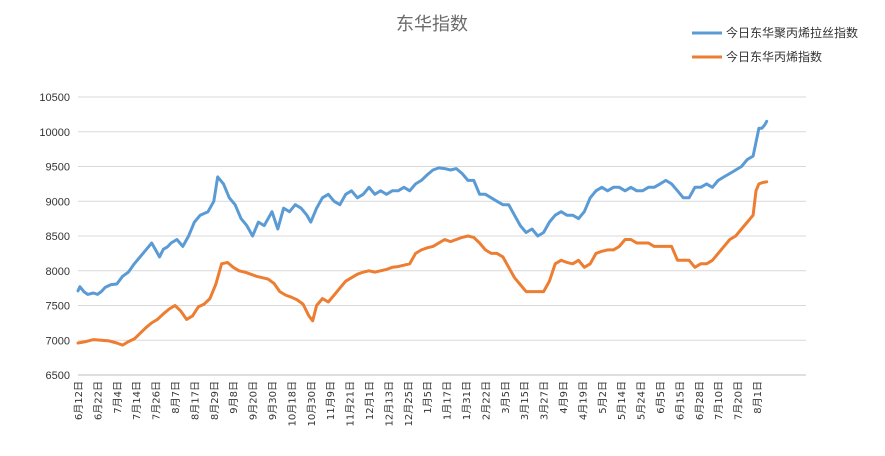  Describe the element at coordinates (583, 400) in the screenshot. I see `x-tick-label: 4月19日` at that location.